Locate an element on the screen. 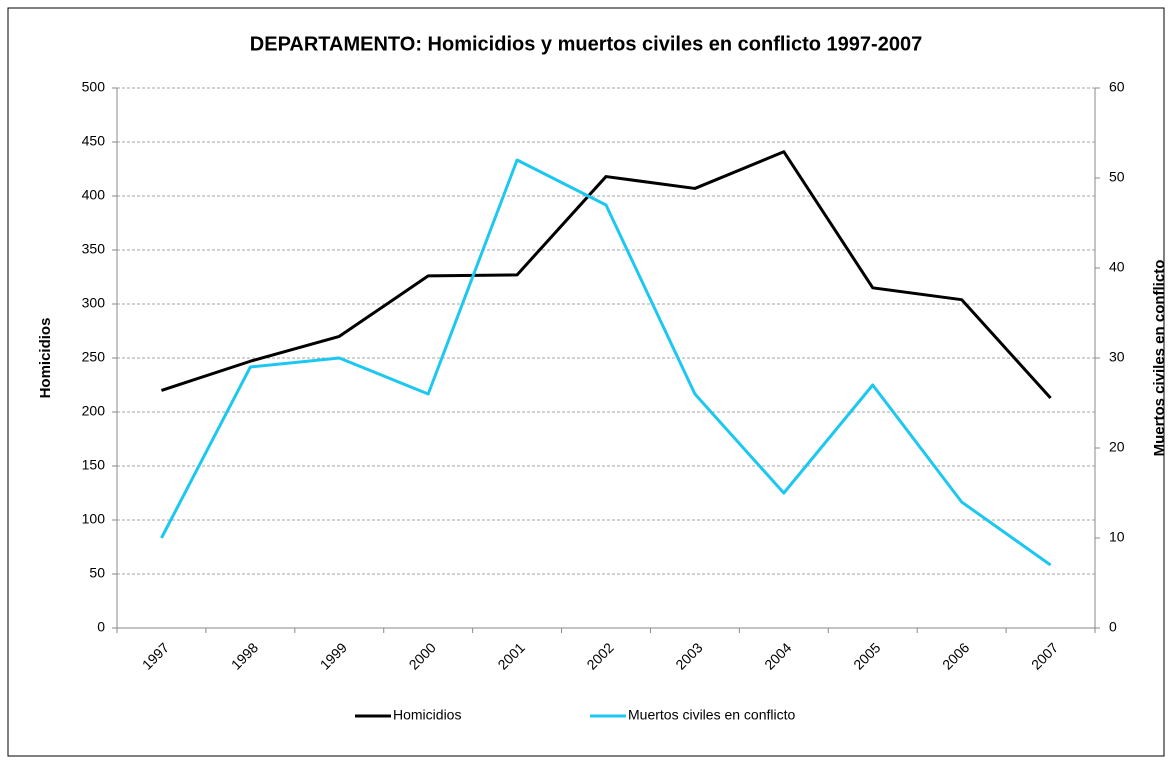 The height and width of the screenshot is (769, 1172). y-axis-title: Homicidios is located at coordinates (45, 358).